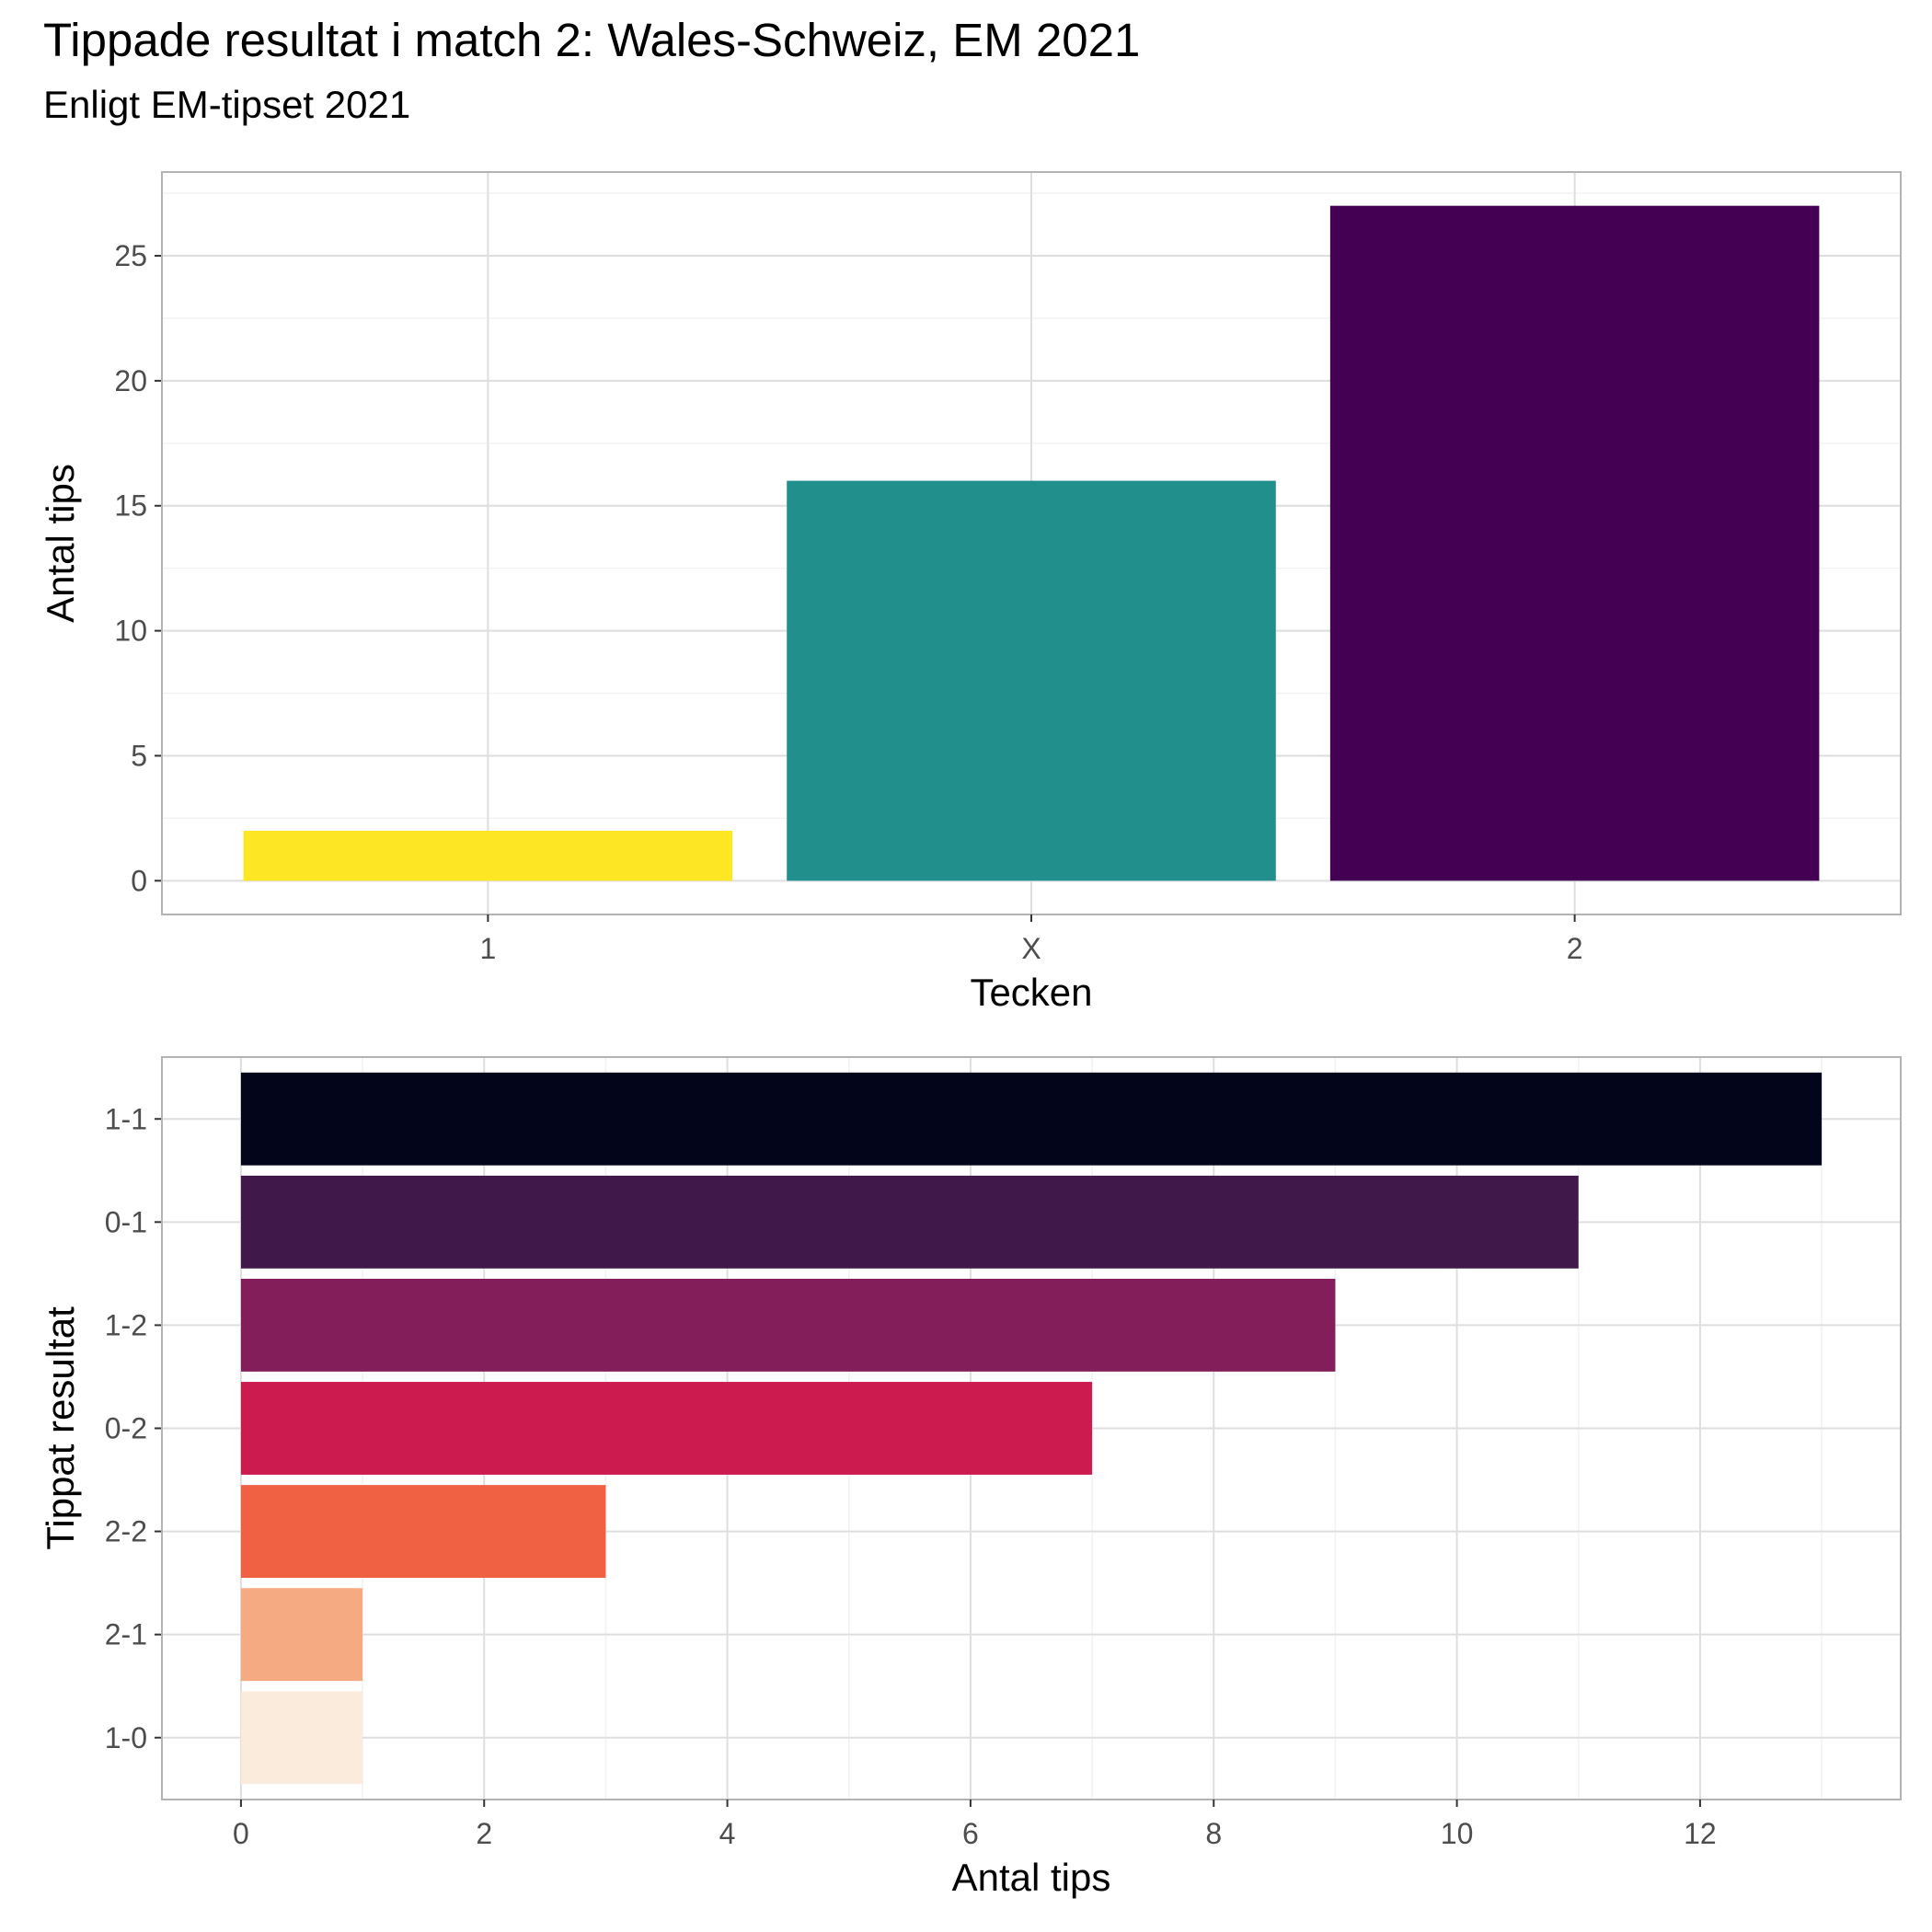 This screenshot has height=1932, width=1932. I want to click on chart-subtitle: Enligt EM-tipset 2021, so click(227, 104).